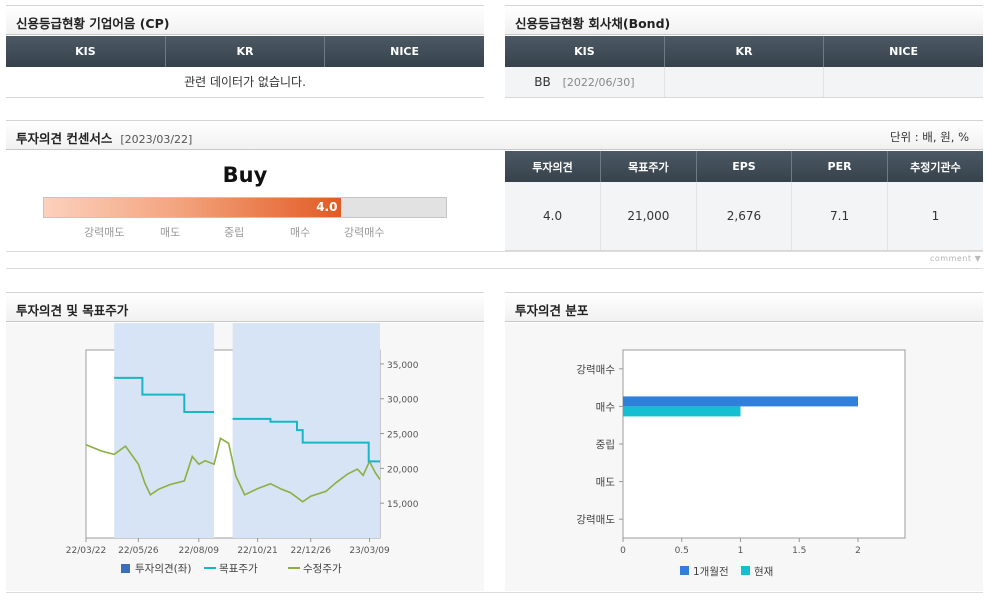  What do you see at coordinates (104, 232) in the screenshot?
I see `scale-label-strong-sell: 강력매도` at bounding box center [104, 232].